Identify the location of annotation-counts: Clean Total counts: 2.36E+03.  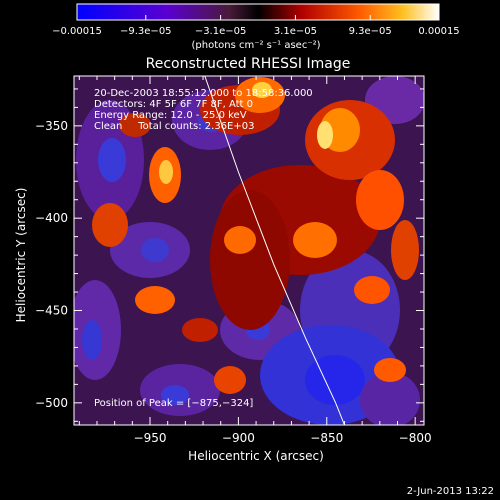
(174, 126).